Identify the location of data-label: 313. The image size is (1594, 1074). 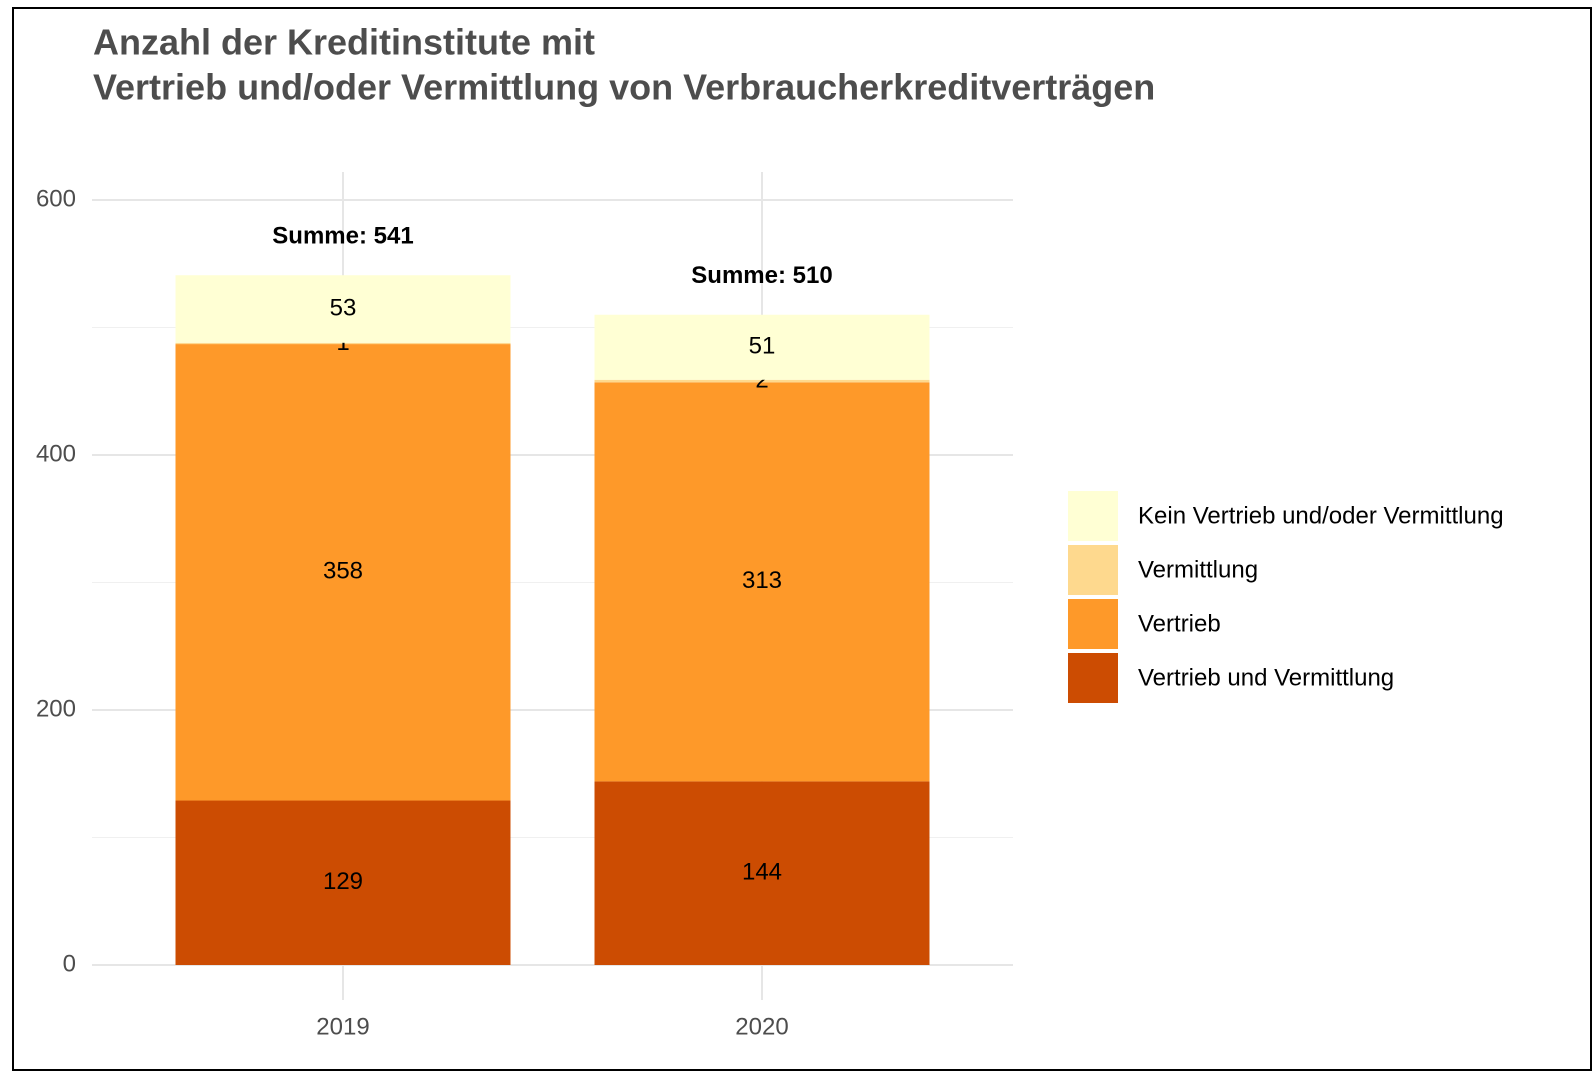
(762, 580).